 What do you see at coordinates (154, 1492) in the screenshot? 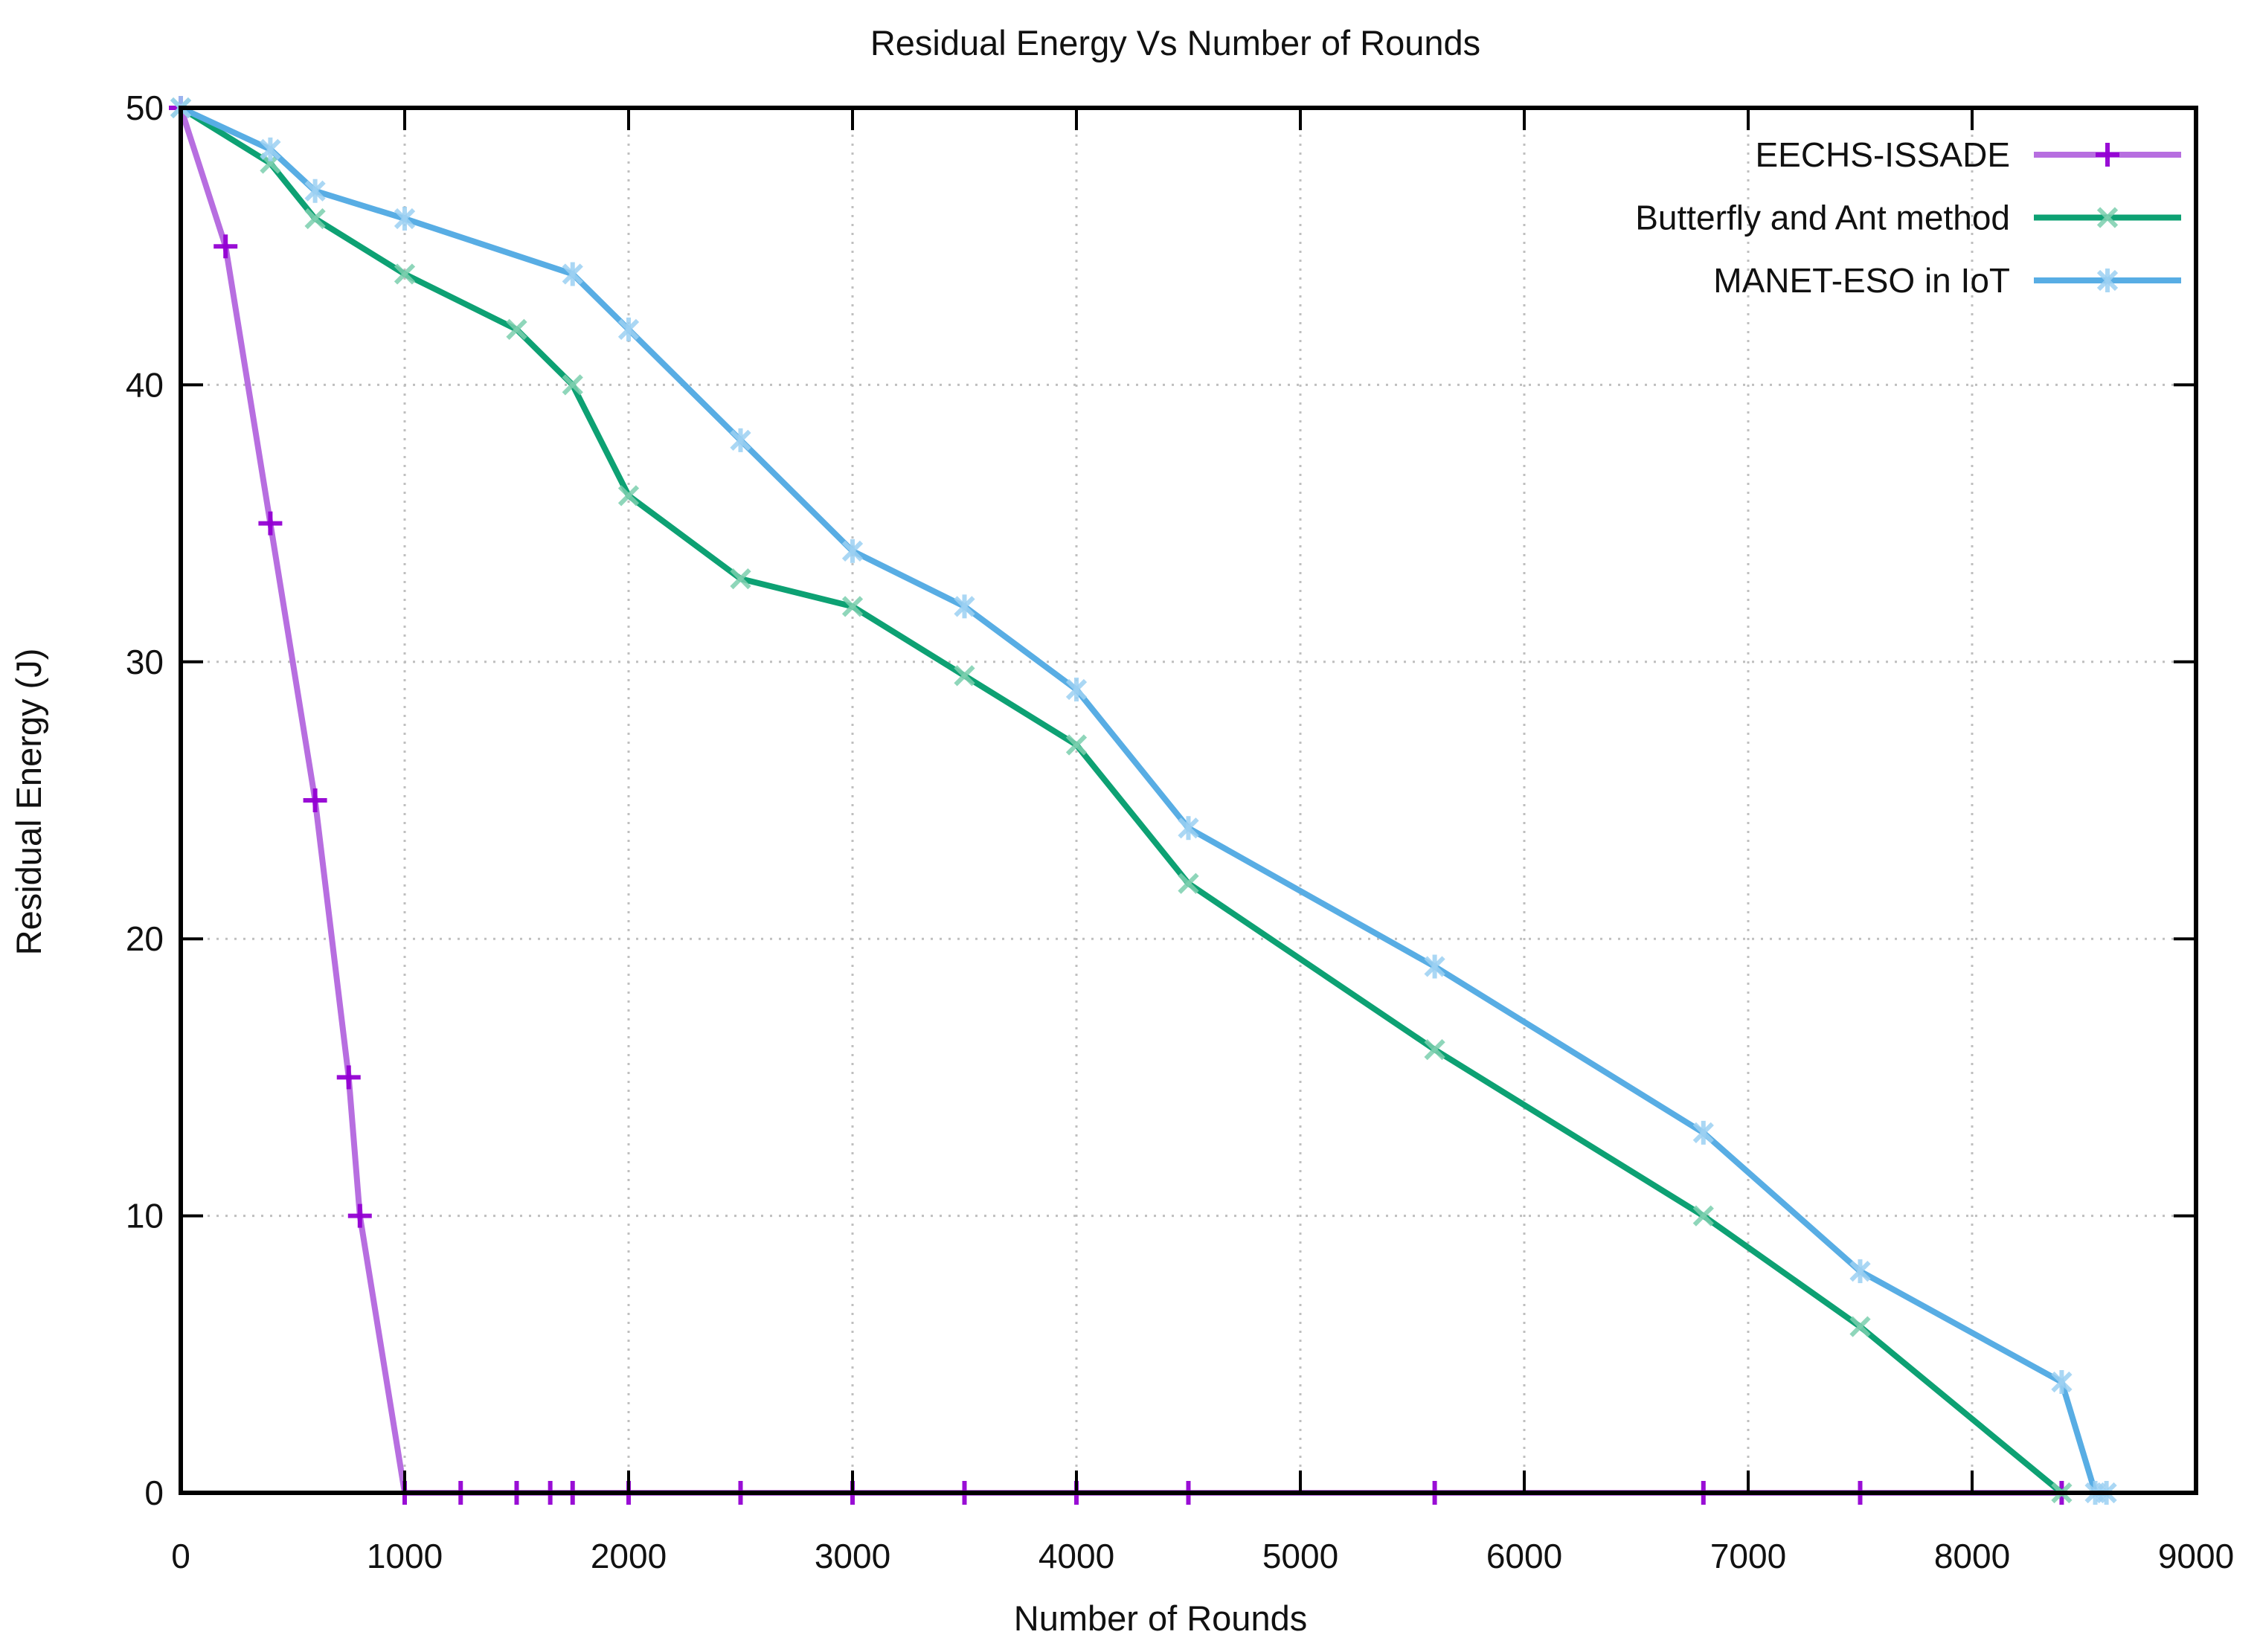
I see `y-tick-label-0: 0` at bounding box center [154, 1492].